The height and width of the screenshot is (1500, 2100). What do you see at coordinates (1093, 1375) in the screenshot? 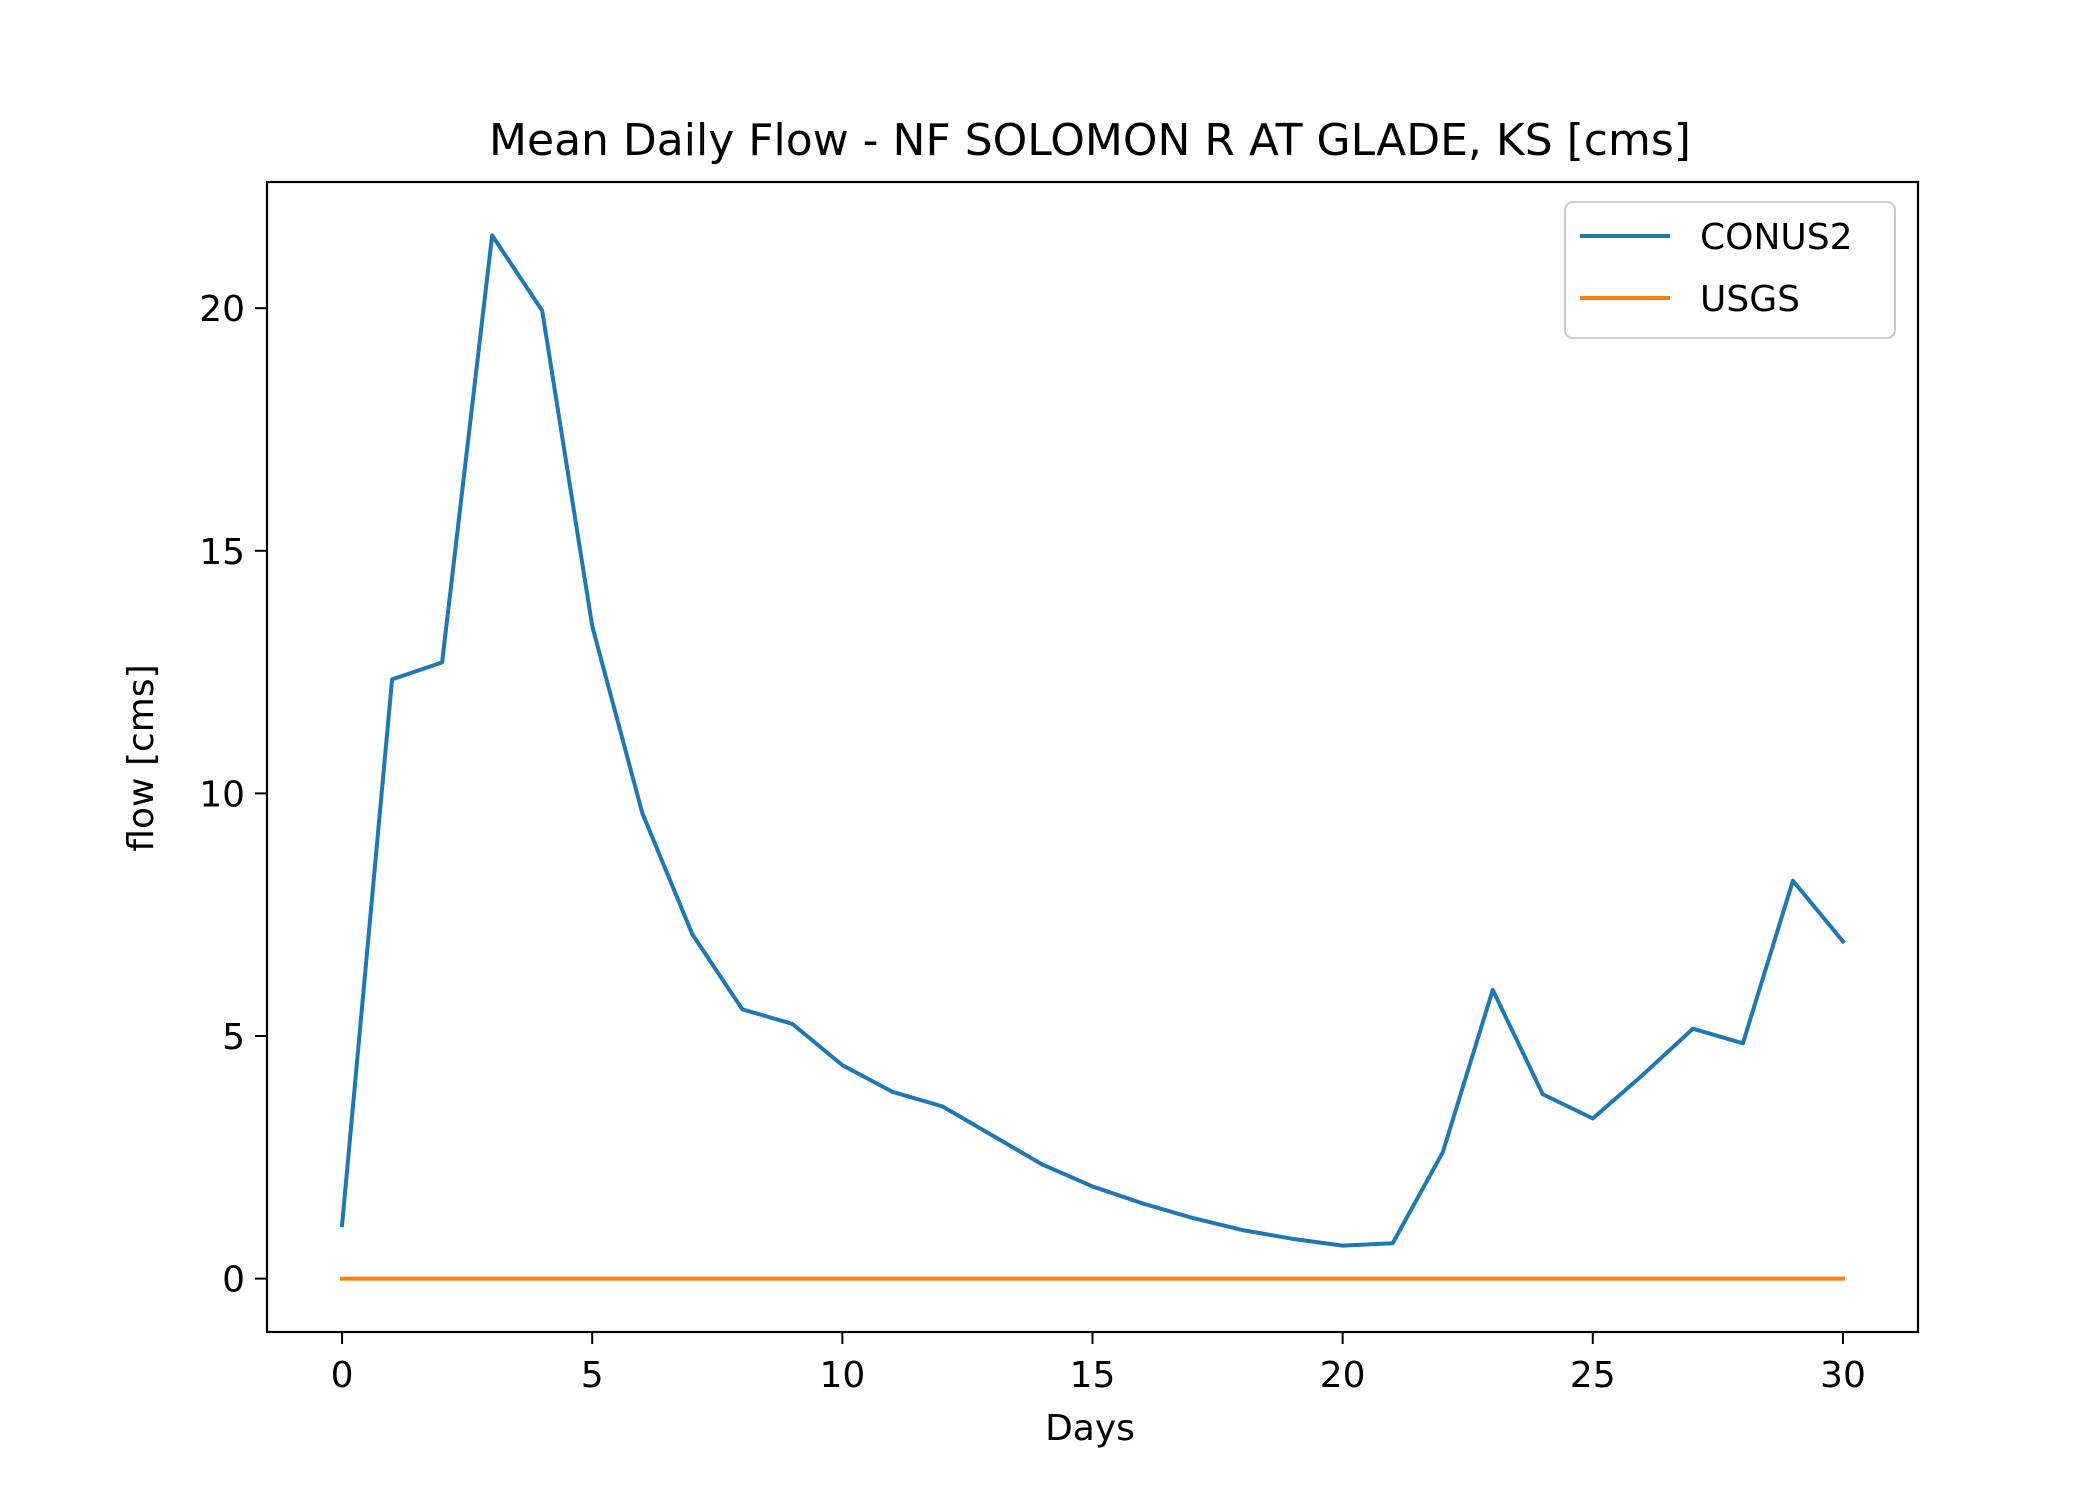
I see `x-tick-label: 15` at bounding box center [1093, 1375].